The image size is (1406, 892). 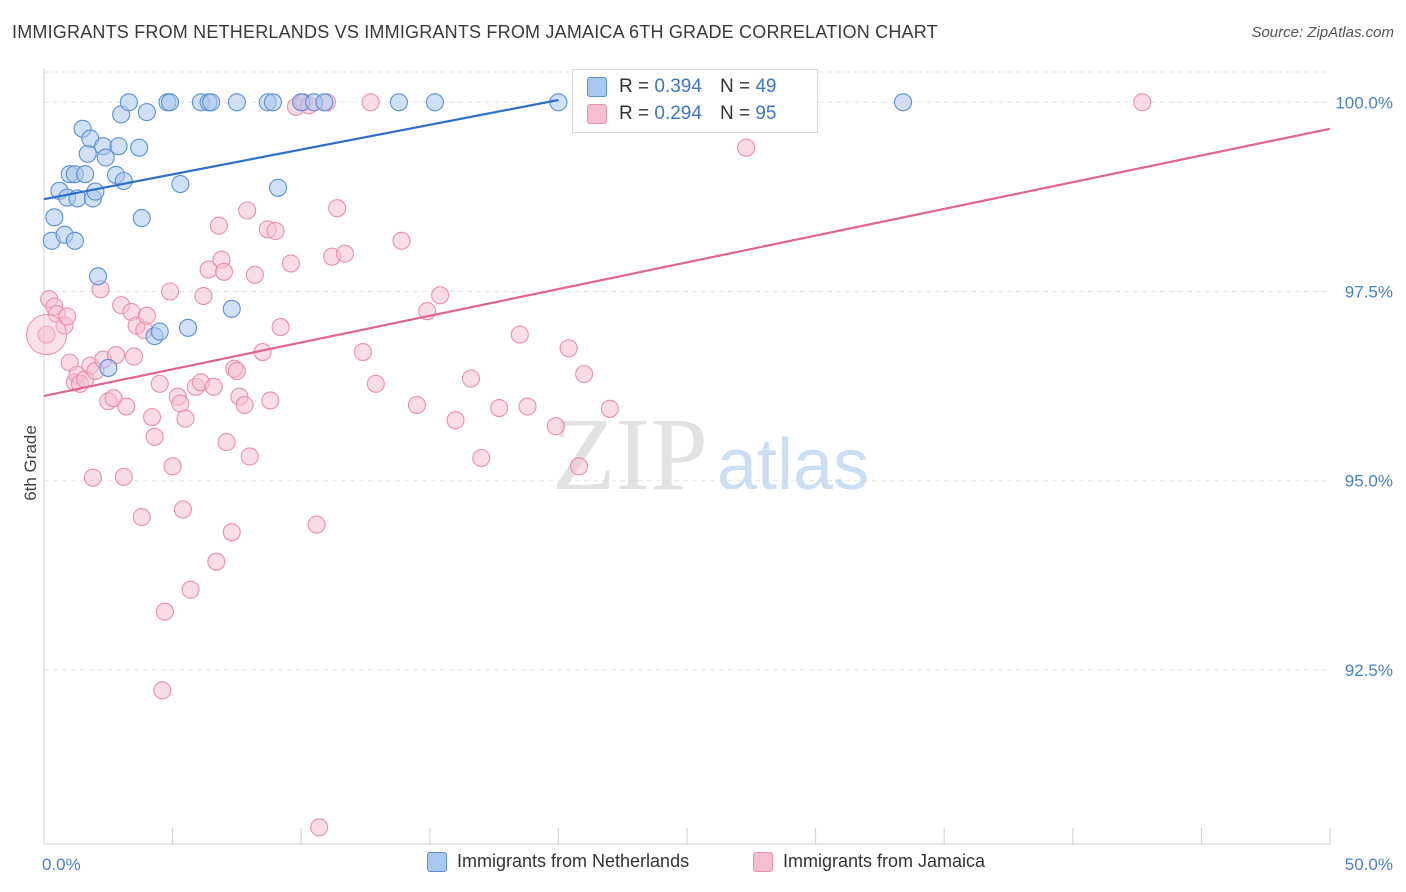 What do you see at coordinates (301, 149) in the screenshot?
I see `netherlands-trendline` at bounding box center [301, 149].